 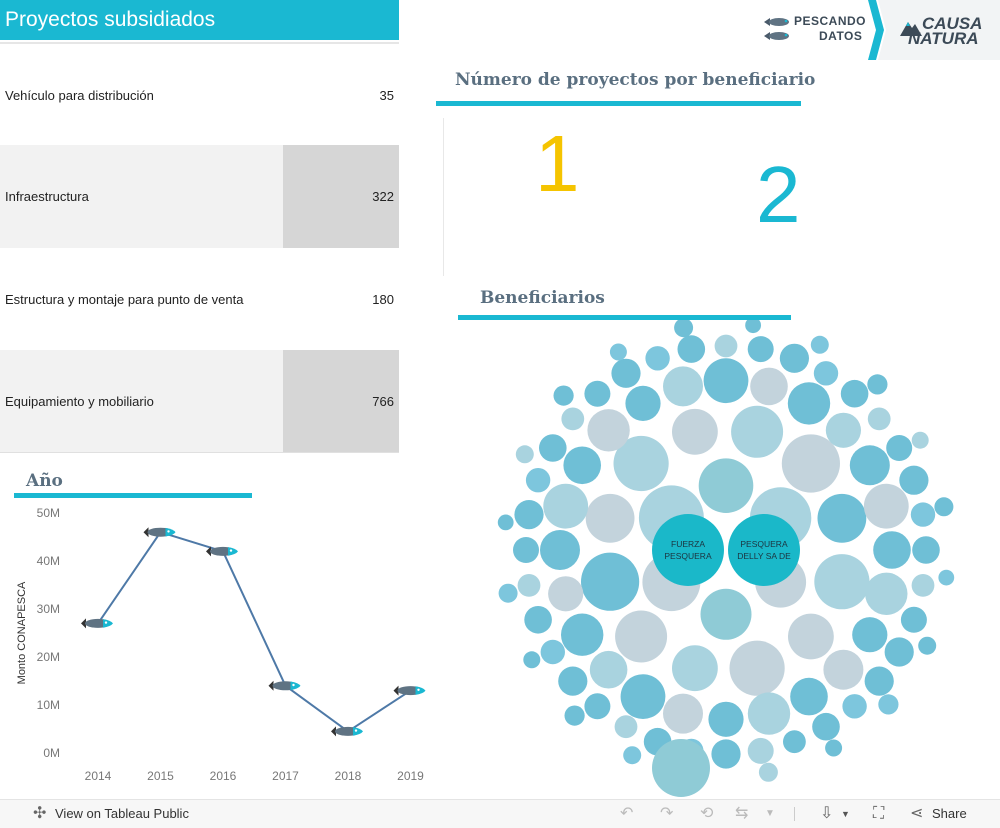 I want to click on refresh-icon: ⇆, so click(x=742, y=813).